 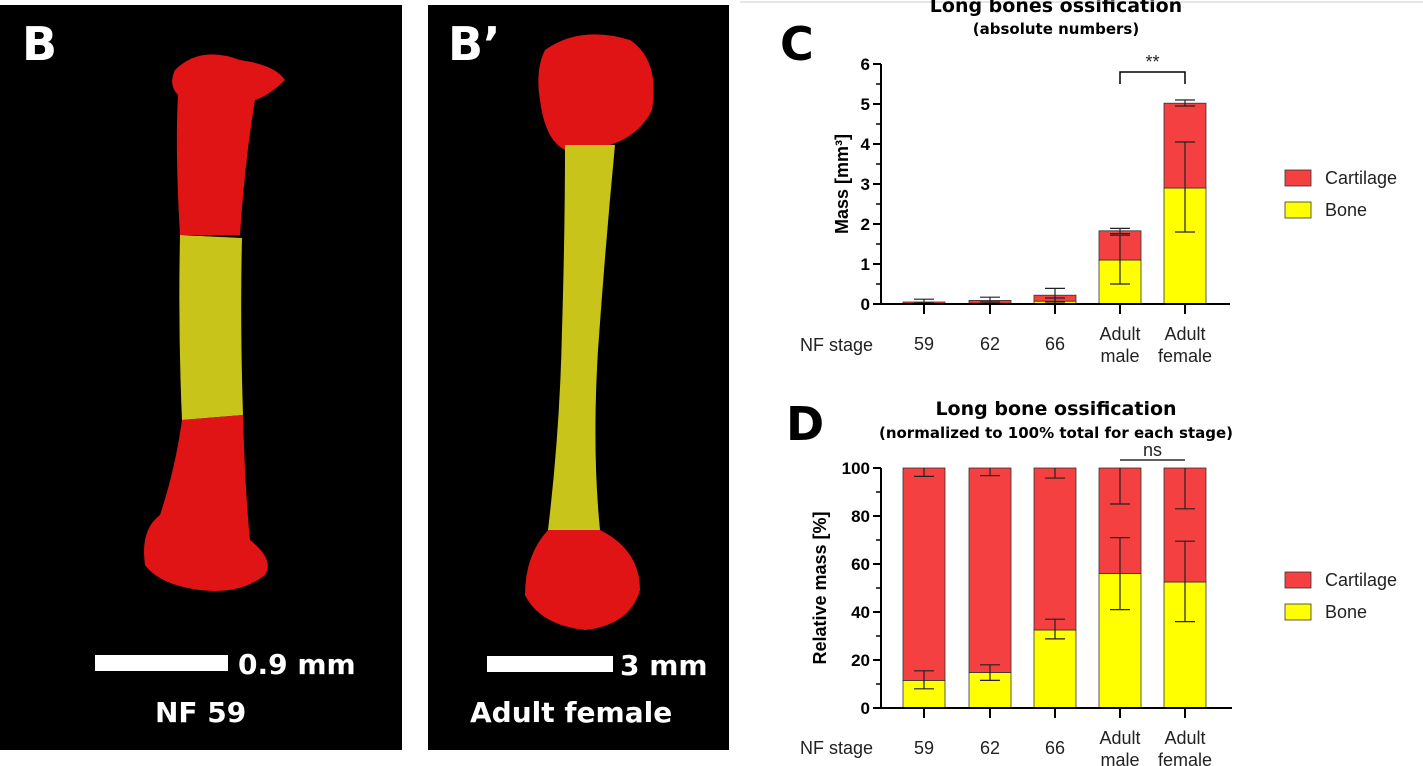 I want to click on y-tick-label: 6, so click(x=865, y=64).